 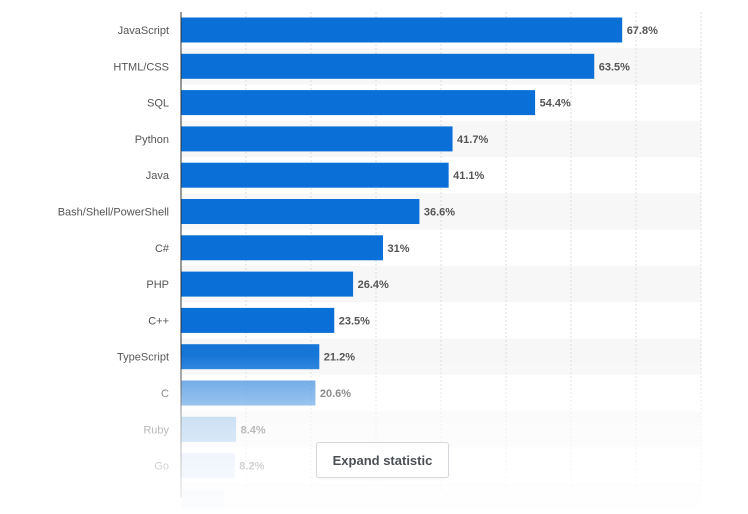 What do you see at coordinates (156, 430) in the screenshot?
I see `category-tick-label: Ruby` at bounding box center [156, 430].